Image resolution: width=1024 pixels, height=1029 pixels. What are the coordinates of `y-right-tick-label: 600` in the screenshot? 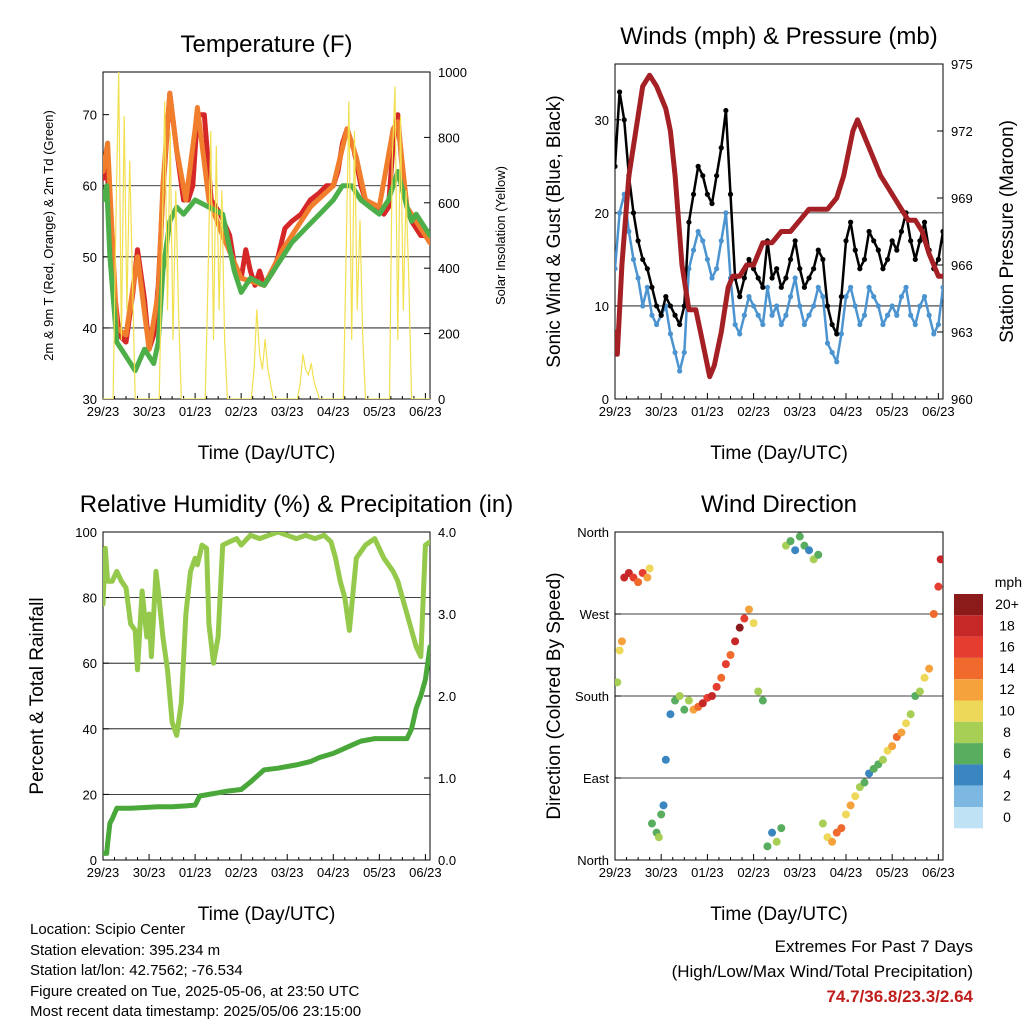 It's located at (449, 203).